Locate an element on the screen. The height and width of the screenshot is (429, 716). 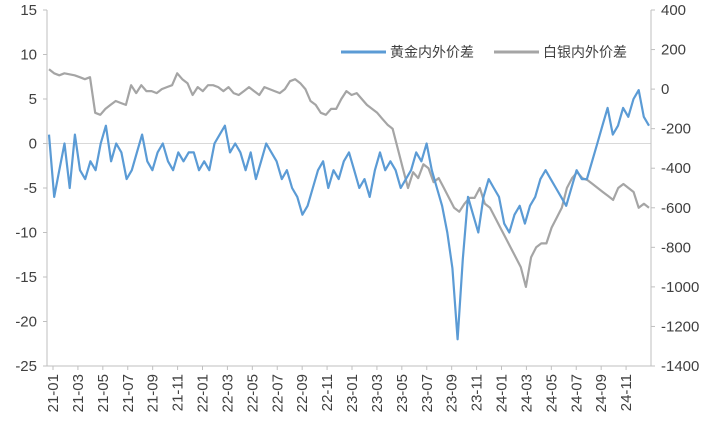
x-tick-label: 21-01 is located at coordinates (53, 393).